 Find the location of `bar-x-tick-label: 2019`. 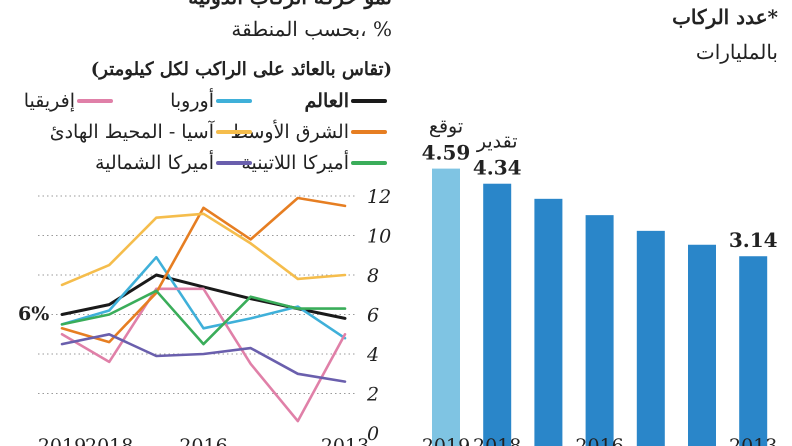

bar-x-tick-label: 2019 is located at coordinates (446, 440).